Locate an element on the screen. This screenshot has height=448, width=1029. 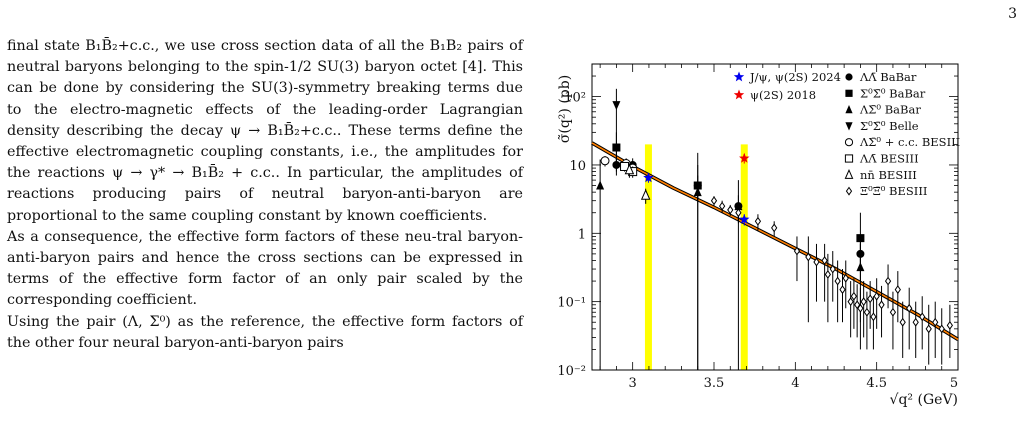
legend-label: nn̄ BESIII is located at coordinates (888, 175).